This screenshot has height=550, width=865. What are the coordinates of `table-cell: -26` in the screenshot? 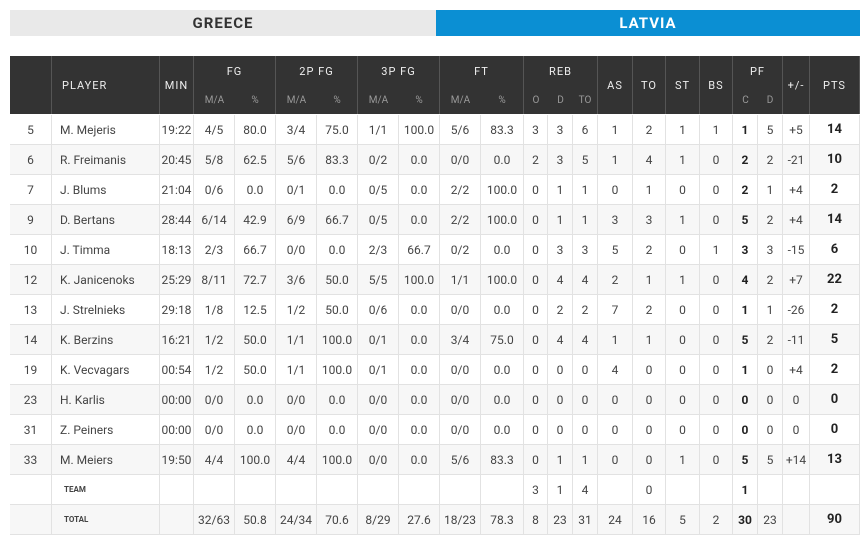 It's located at (796, 310).